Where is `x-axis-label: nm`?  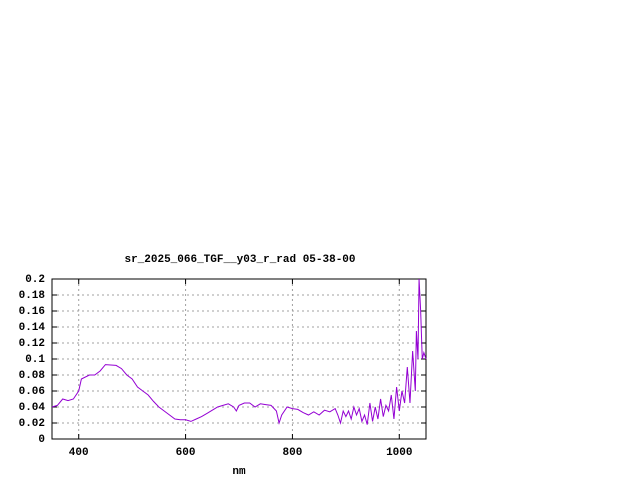 x-axis-label: nm is located at coordinates (239, 472).